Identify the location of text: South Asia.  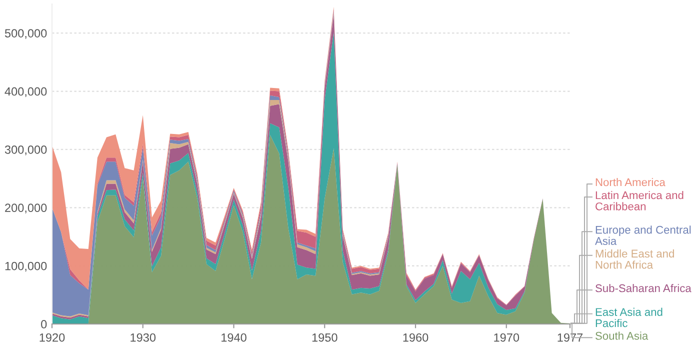
(622, 336).